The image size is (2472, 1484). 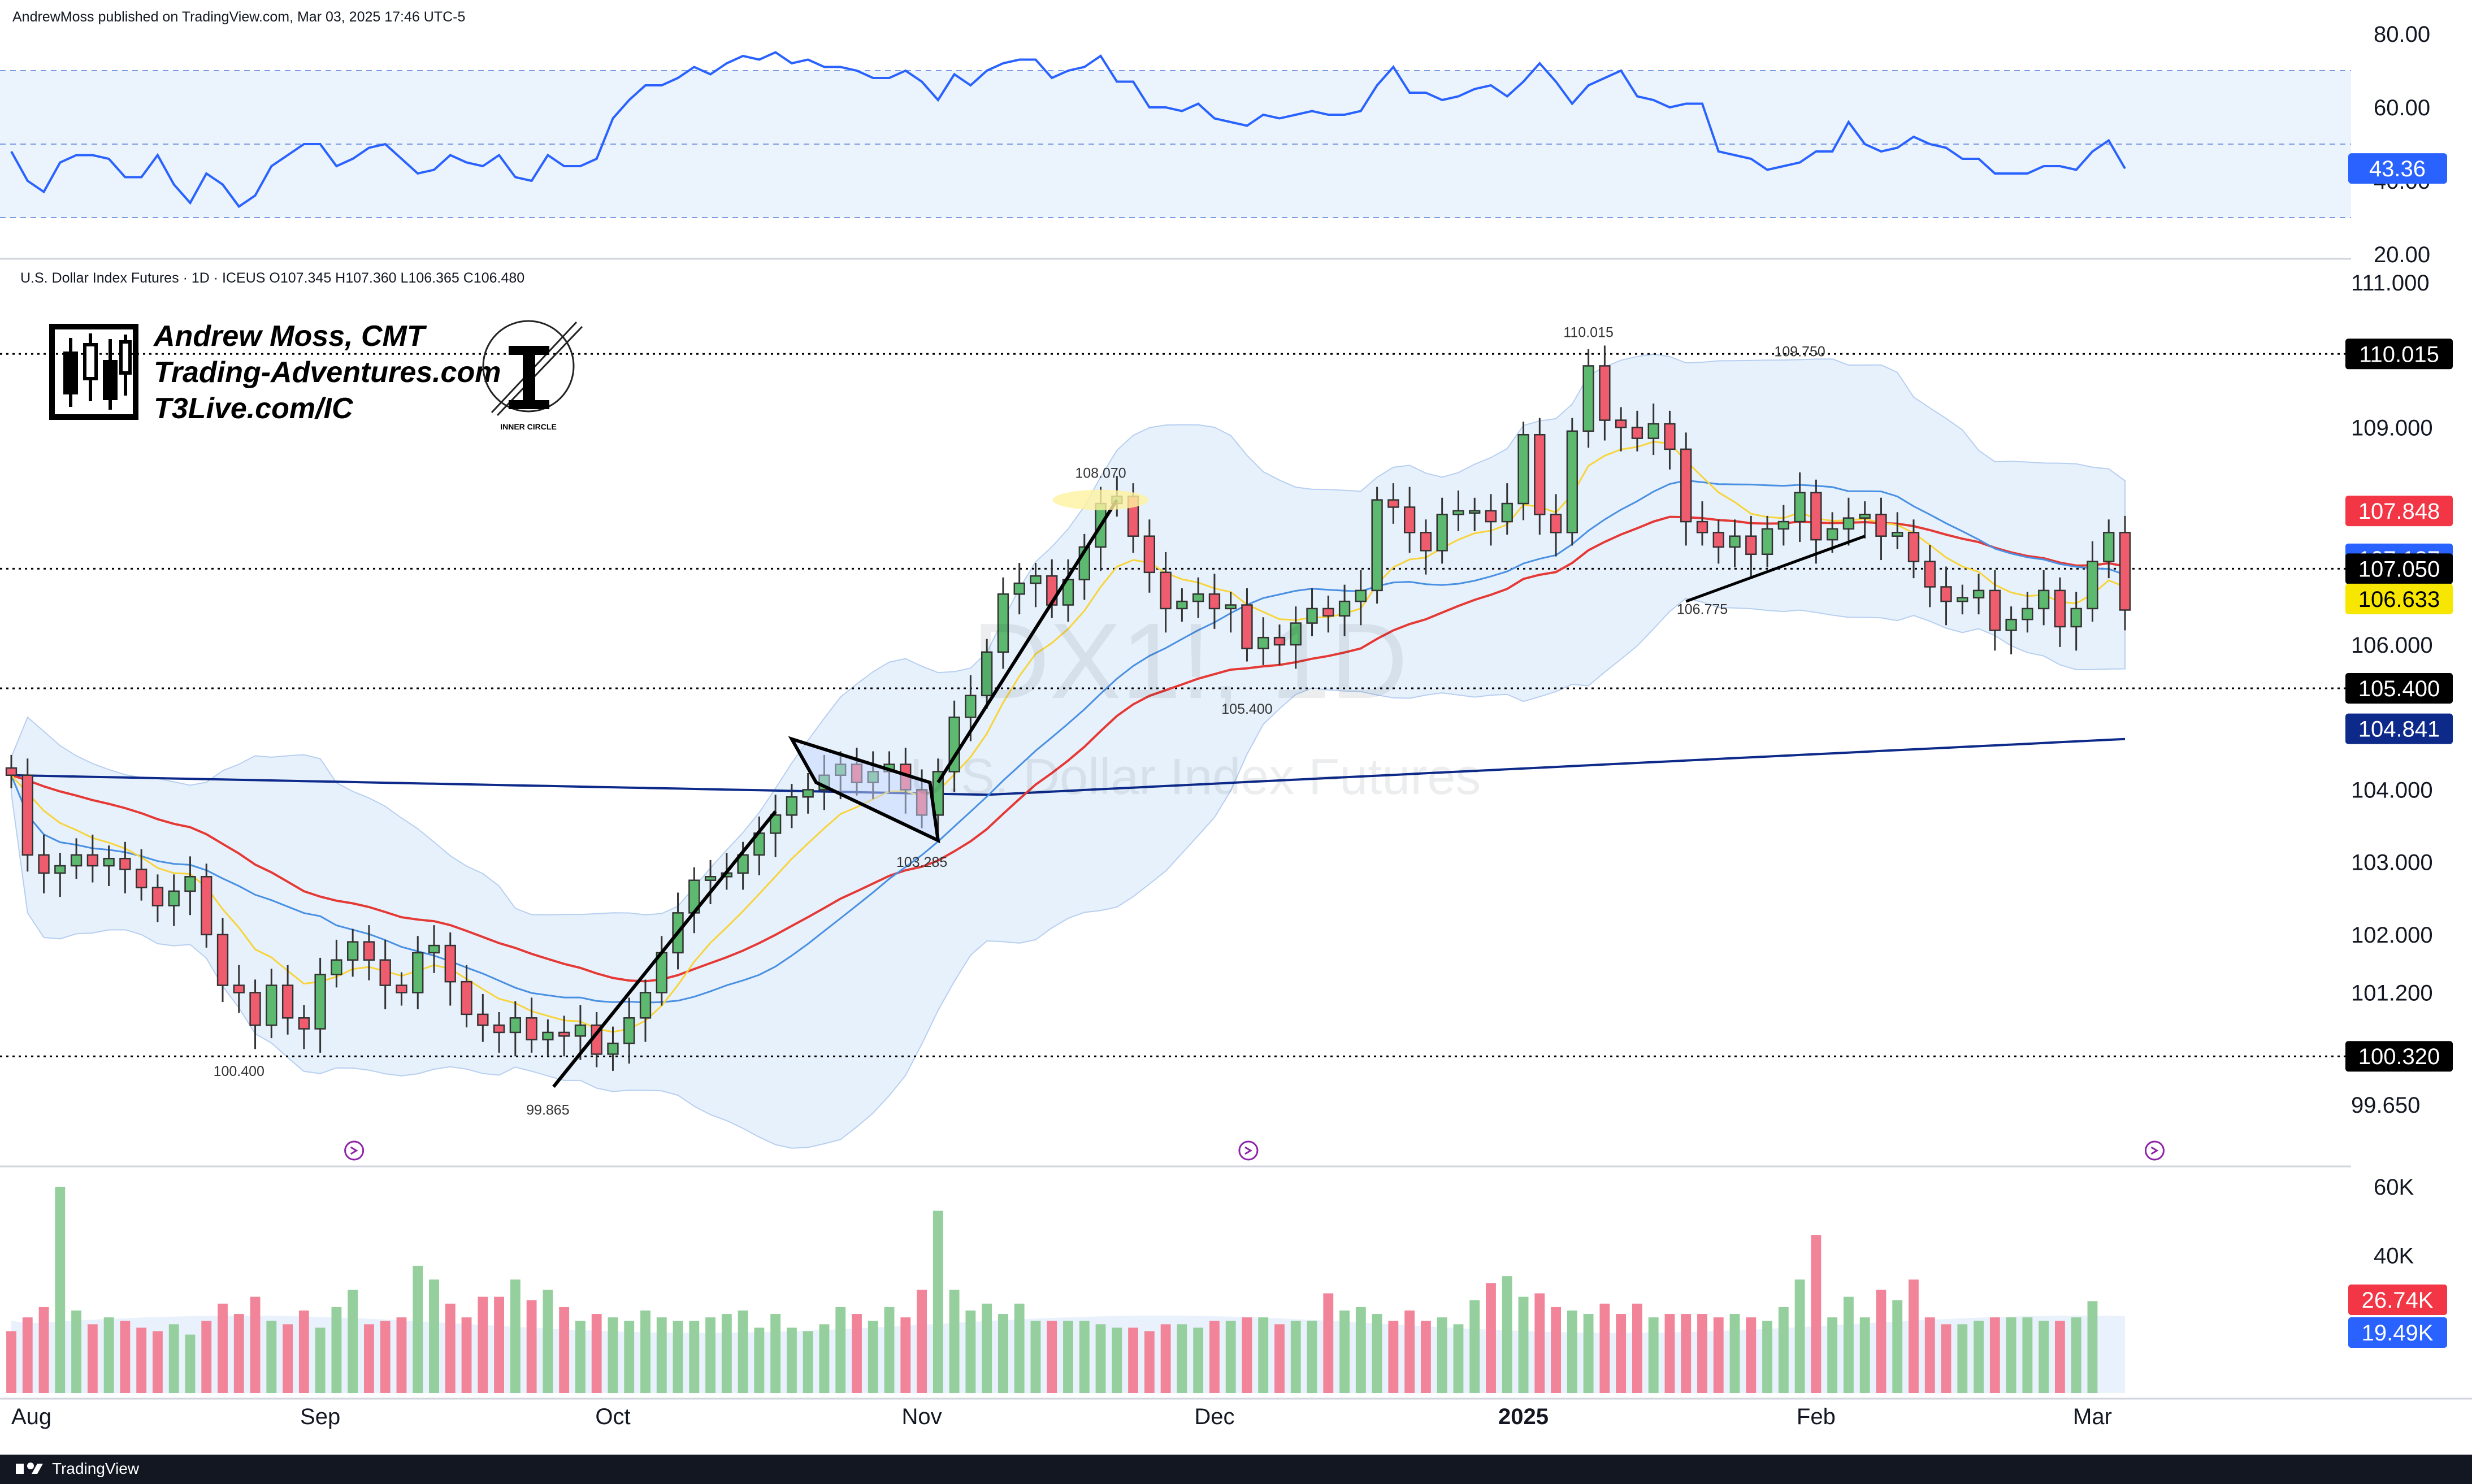 I want to click on volume-badge-label: 26.74K, so click(x=2398, y=1300).